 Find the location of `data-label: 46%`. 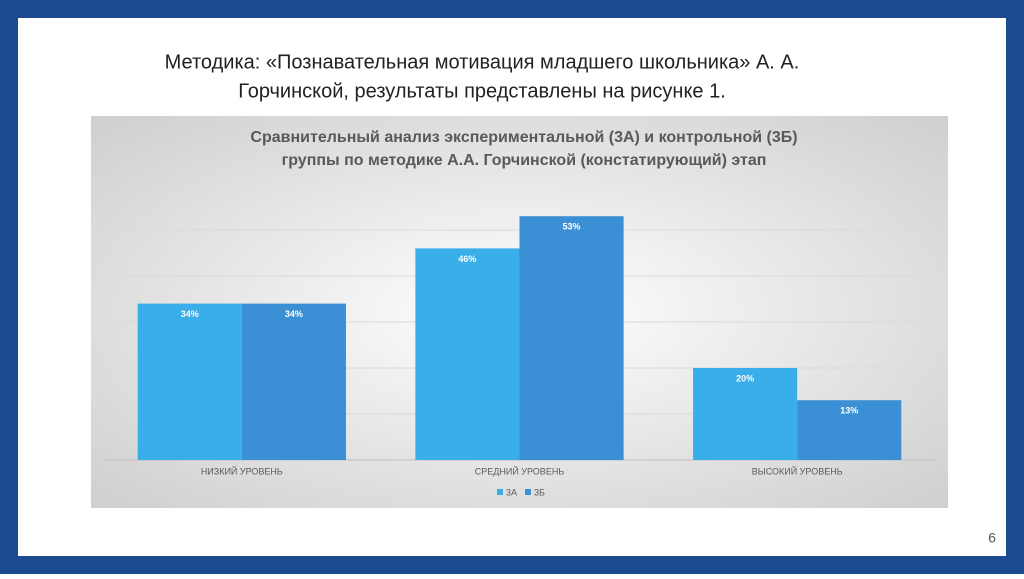

data-label: 46% is located at coordinates (467, 259).